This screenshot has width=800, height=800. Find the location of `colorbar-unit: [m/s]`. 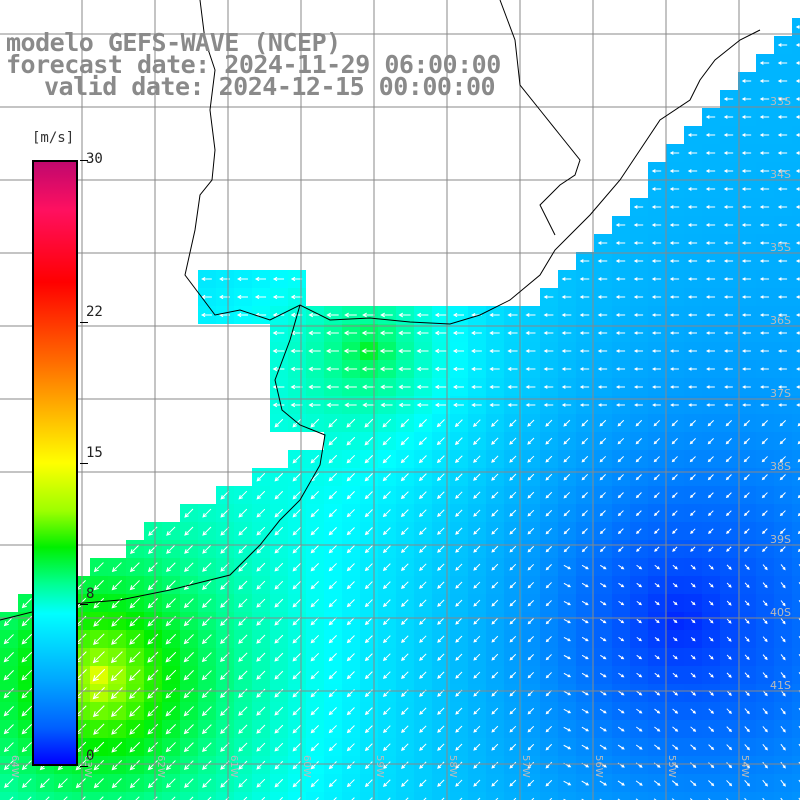

colorbar-unit: [m/s] is located at coordinates (53, 138).